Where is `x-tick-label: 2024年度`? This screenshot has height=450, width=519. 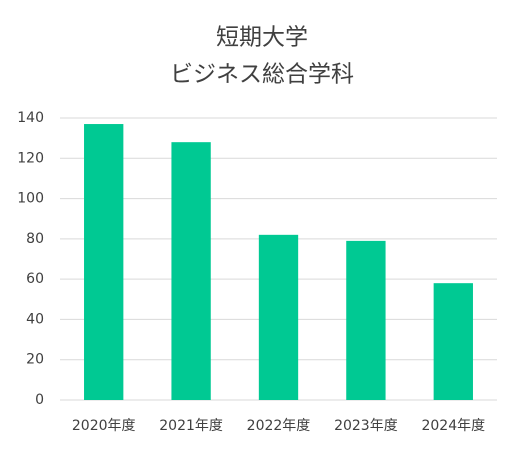 x-tick-label: 2024年度 is located at coordinates (453, 426).